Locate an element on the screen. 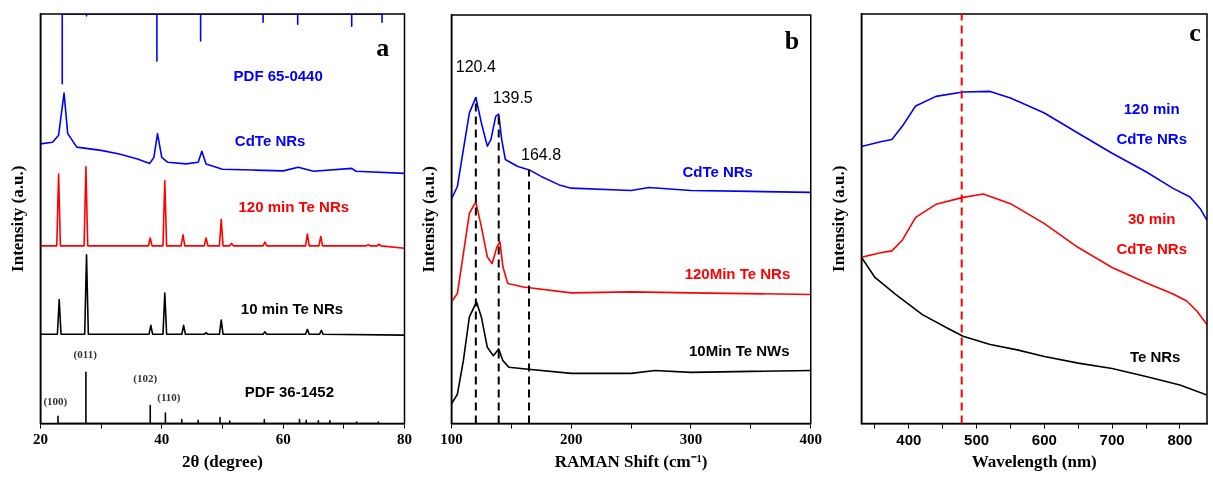 This screenshot has width=1213, height=479. annotation: a is located at coordinates (383, 47).